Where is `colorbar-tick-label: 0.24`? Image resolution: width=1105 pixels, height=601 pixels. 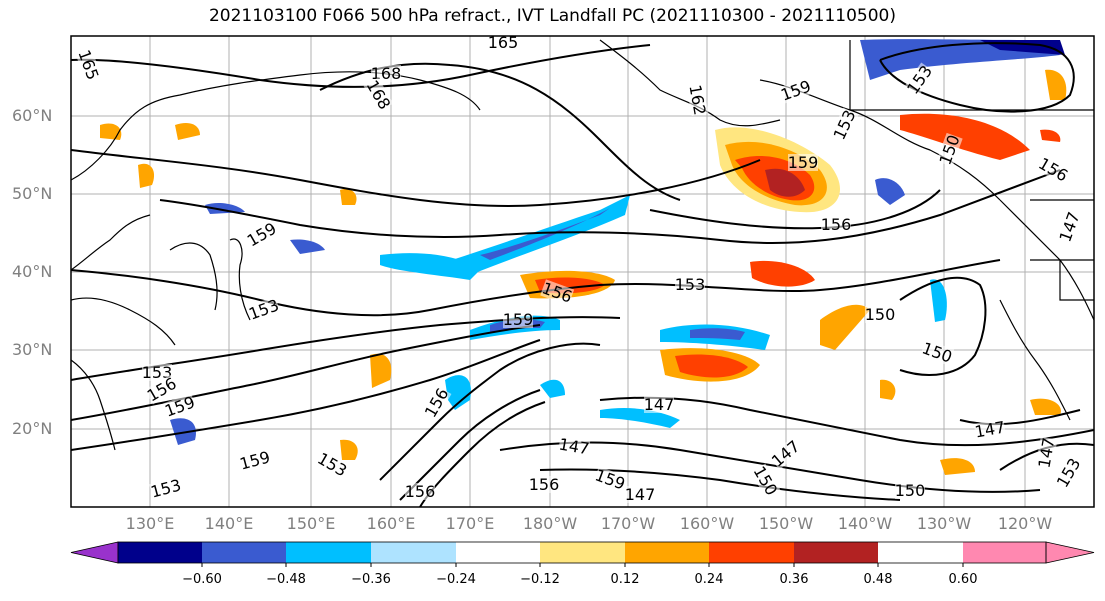
colorbar-tick-label: 0.24 is located at coordinates (709, 579).